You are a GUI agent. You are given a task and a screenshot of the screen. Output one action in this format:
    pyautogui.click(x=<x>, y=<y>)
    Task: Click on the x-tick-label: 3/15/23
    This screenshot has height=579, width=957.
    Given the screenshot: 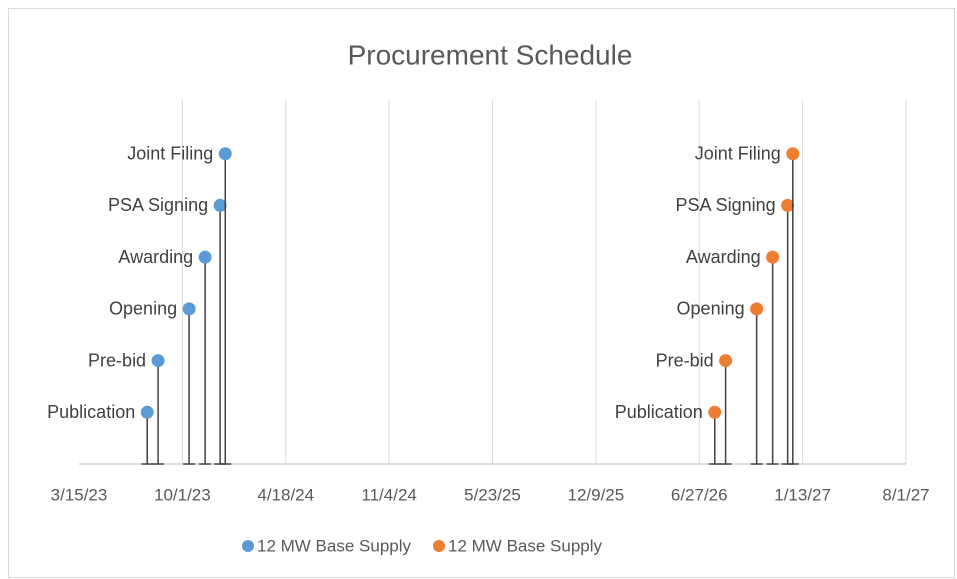 What is the action you would take?
    pyautogui.click(x=79, y=494)
    